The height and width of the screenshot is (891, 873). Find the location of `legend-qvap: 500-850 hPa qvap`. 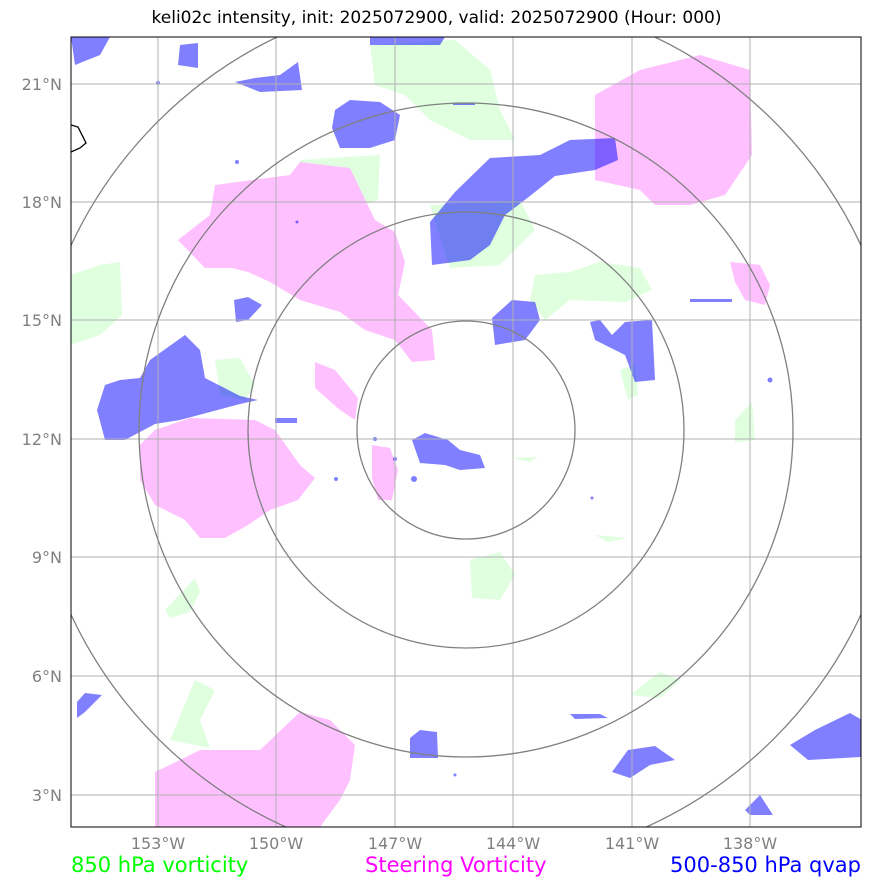

legend-qvap: 500-850 hPa qvap is located at coordinates (765, 865).